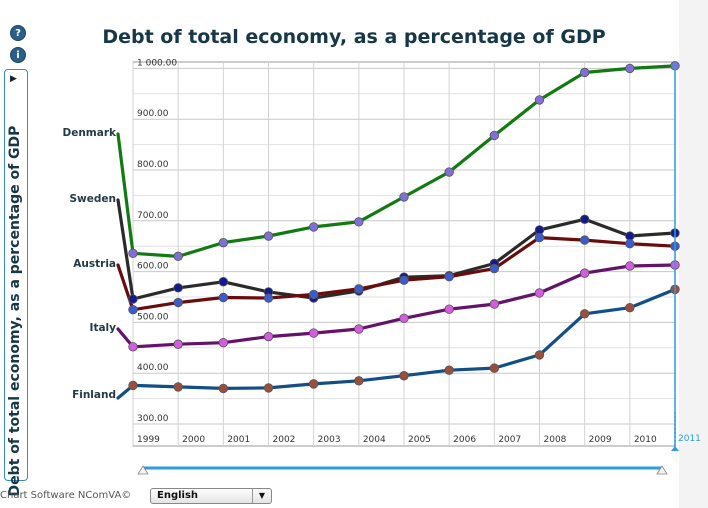 This screenshot has height=508, width=708. Describe the element at coordinates (662, 470) in the screenshot. I see `slider-end-handle-icon` at that location.